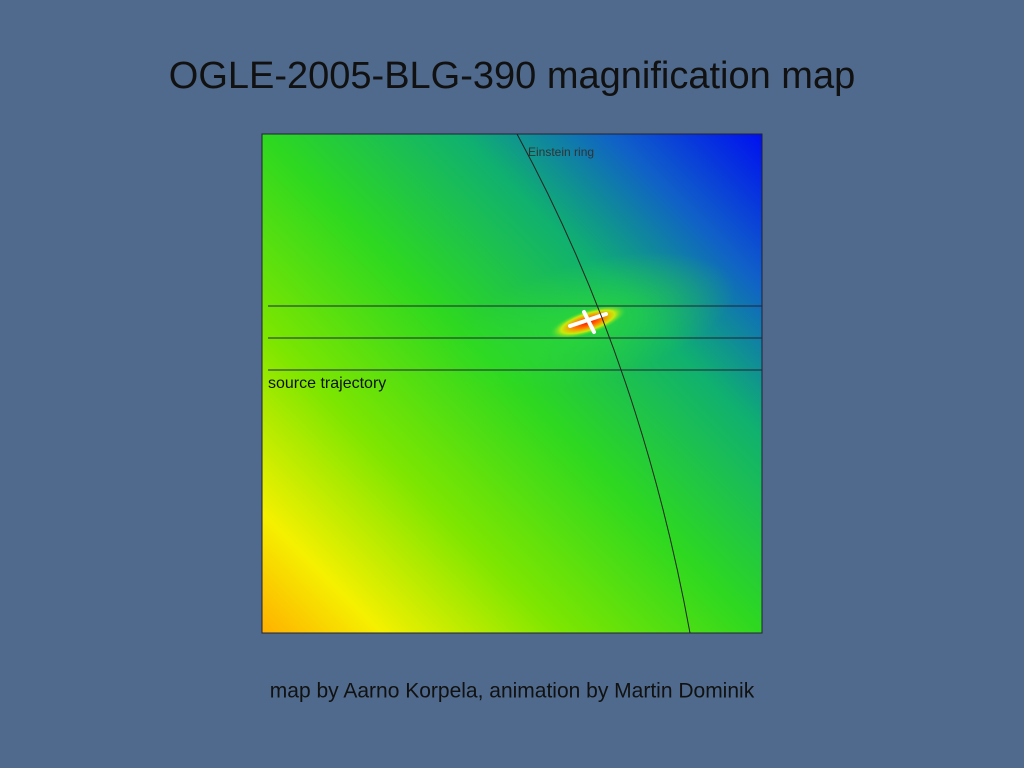 The height and width of the screenshot is (768, 1024). Describe the element at coordinates (327, 383) in the screenshot. I see `trajectory-label: source trajectory` at that location.